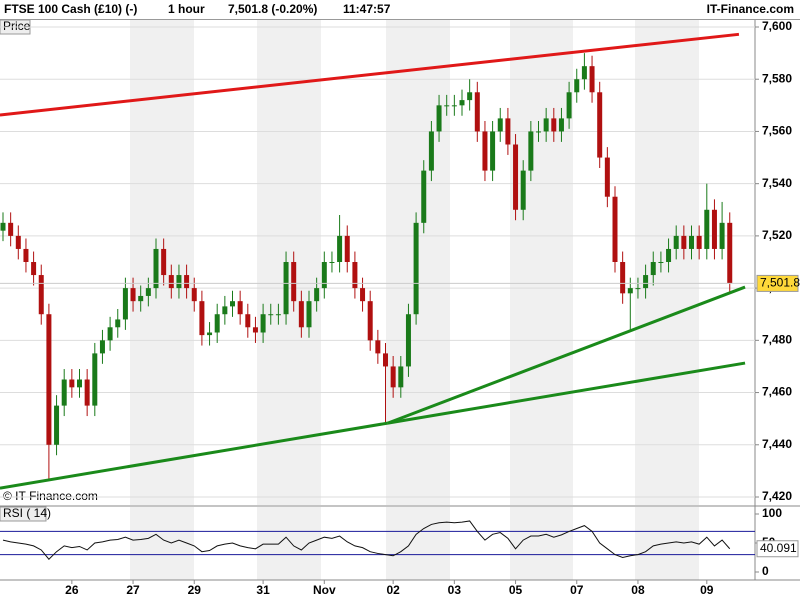  I want to click on rsi-line, so click(366, 540).